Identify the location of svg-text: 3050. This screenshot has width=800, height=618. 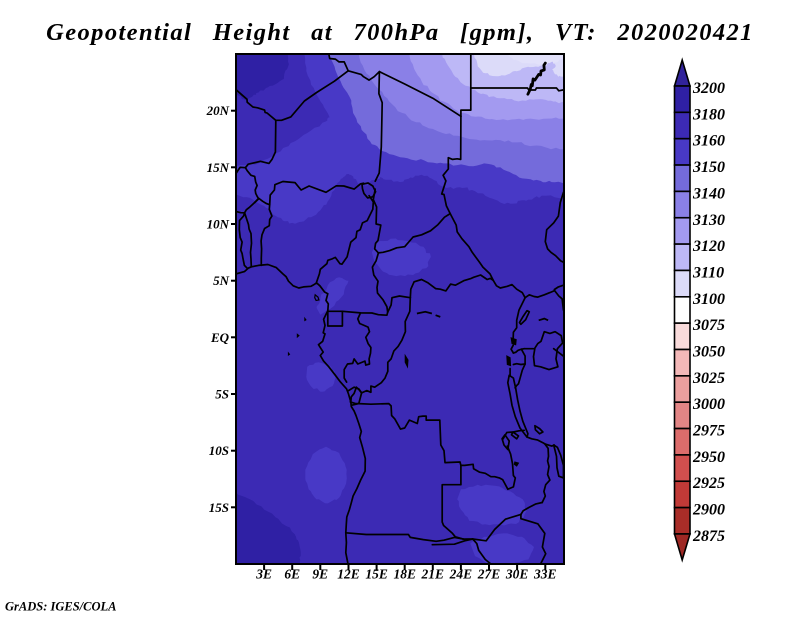
(708, 352).